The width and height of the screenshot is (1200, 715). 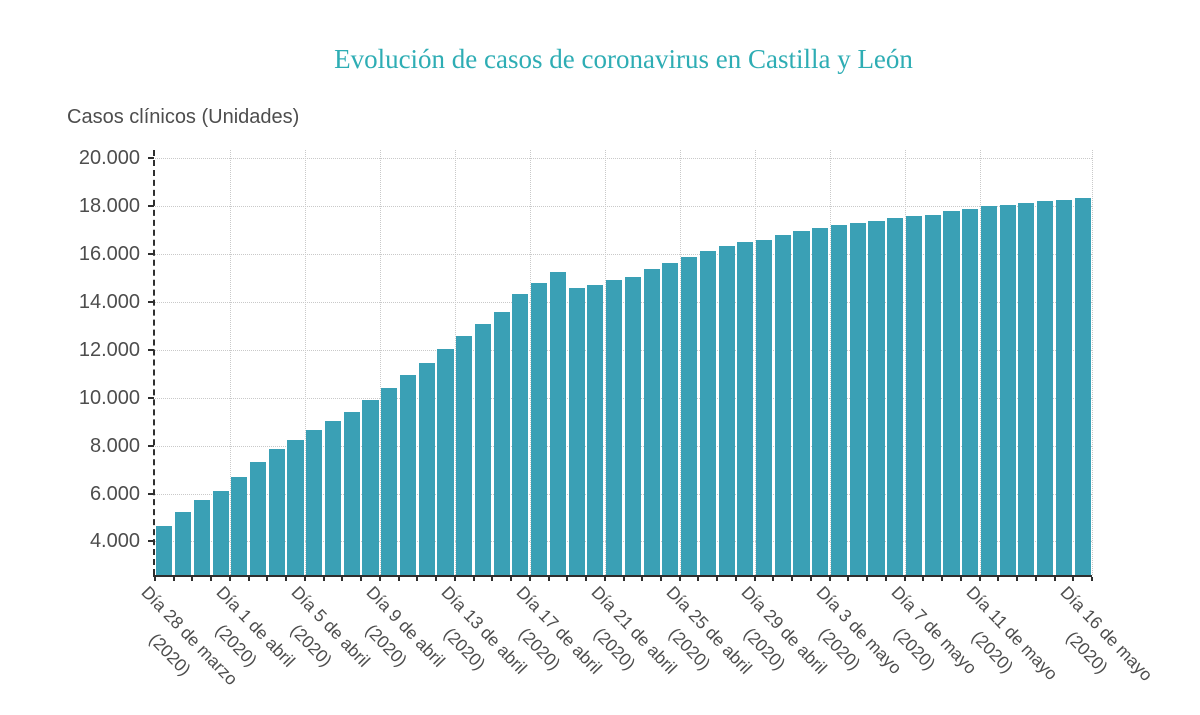 I want to click on y-axis-title: Casos clínicos (Unidades), so click(x=183, y=117).